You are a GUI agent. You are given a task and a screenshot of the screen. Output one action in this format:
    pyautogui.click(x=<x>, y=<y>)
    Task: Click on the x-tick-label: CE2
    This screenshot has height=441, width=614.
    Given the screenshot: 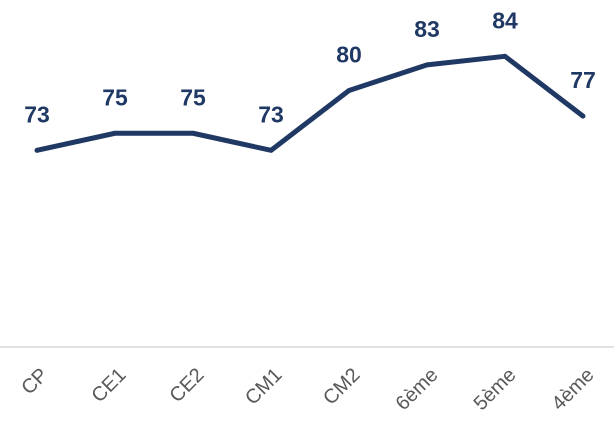 What is the action you would take?
    pyautogui.click(x=186, y=385)
    